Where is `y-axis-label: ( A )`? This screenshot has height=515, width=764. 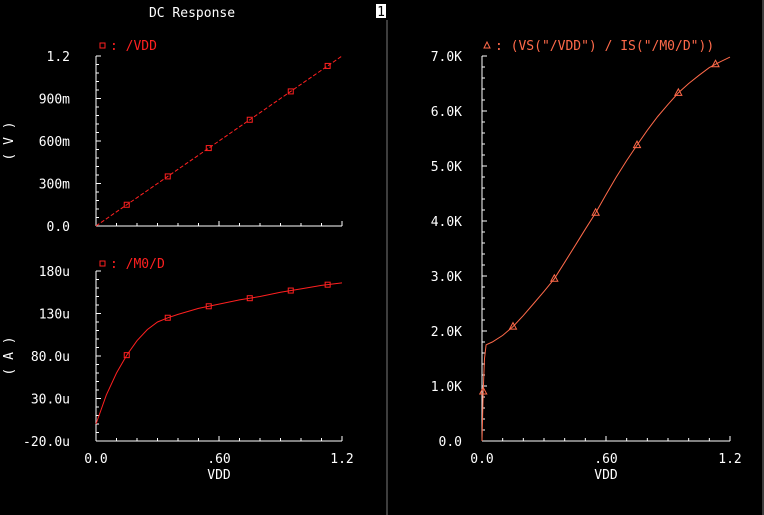
y-axis-label: ( A ) is located at coordinates (9, 355).